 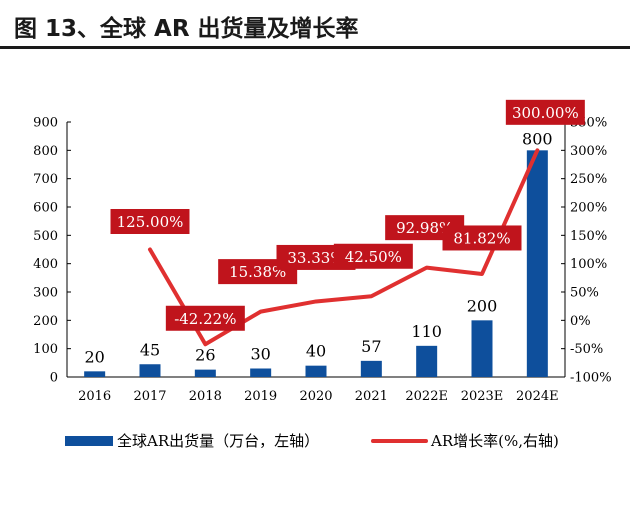 What do you see at coordinates (588, 236) in the screenshot?
I see `right-tick-label: 150%` at bounding box center [588, 236].